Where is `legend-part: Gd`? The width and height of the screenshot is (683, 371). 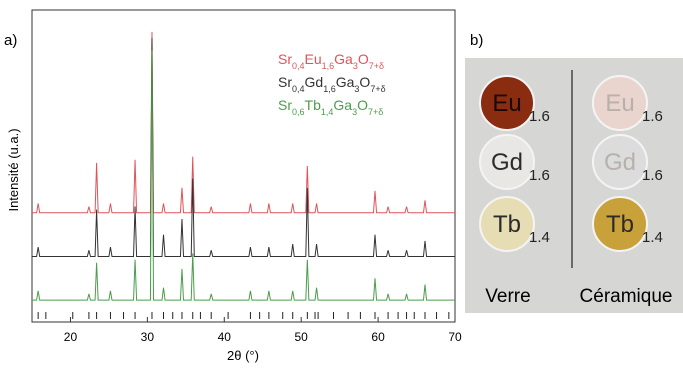 legend-part: Gd is located at coordinates (314, 82).